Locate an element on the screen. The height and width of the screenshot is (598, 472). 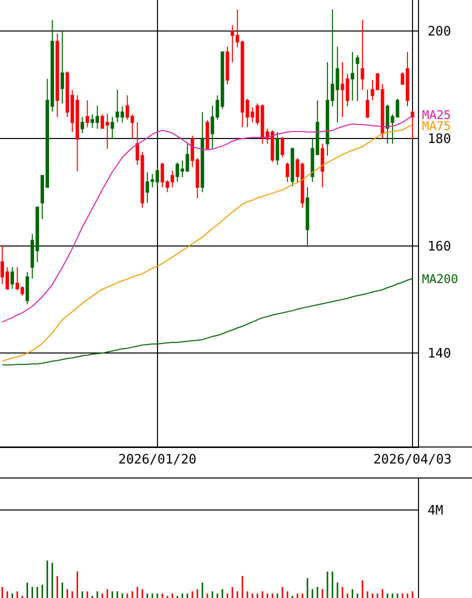
x-tick-label: 2026/04/03 is located at coordinates (412, 460).